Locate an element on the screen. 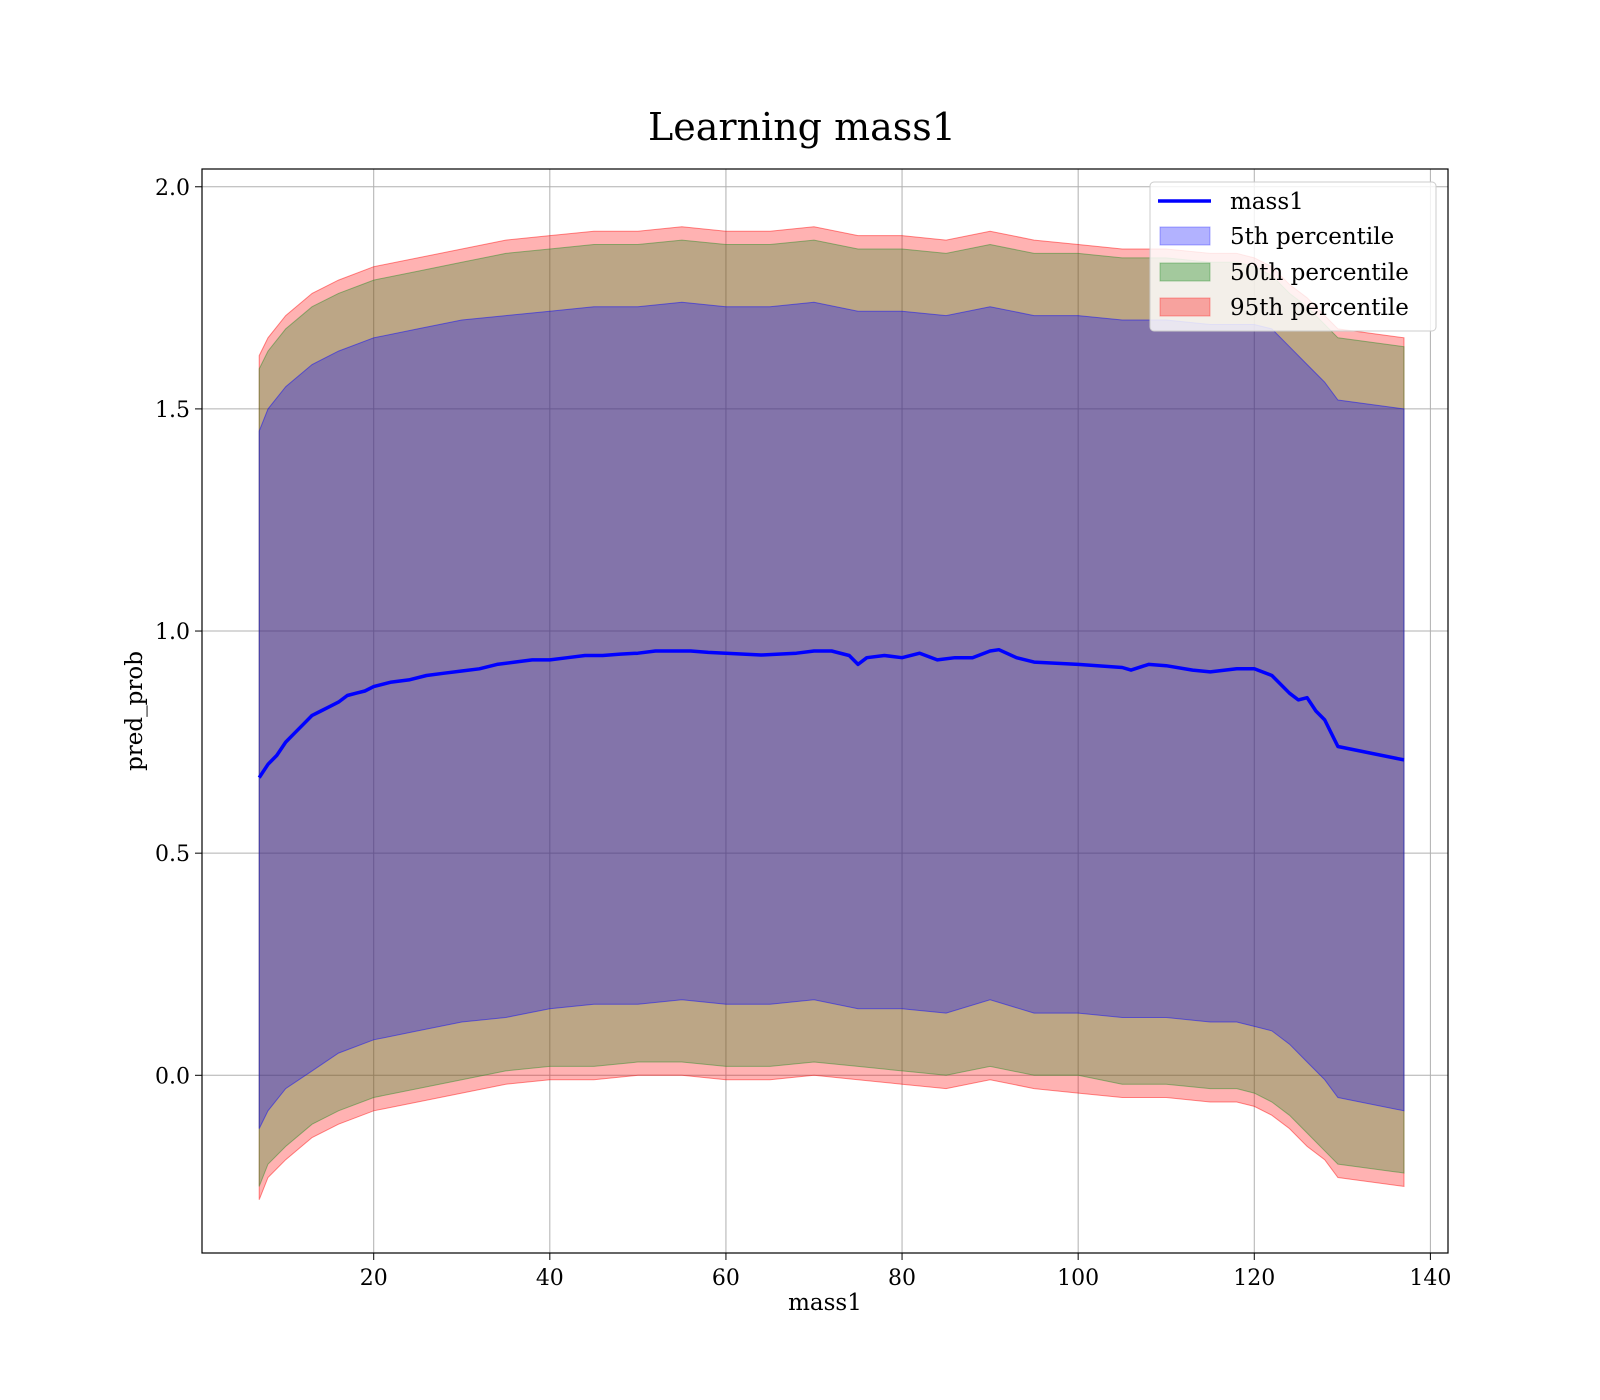 This screenshot has height=1400, width=1600. y-tick-label: 0.0 is located at coordinates (172, 1076).